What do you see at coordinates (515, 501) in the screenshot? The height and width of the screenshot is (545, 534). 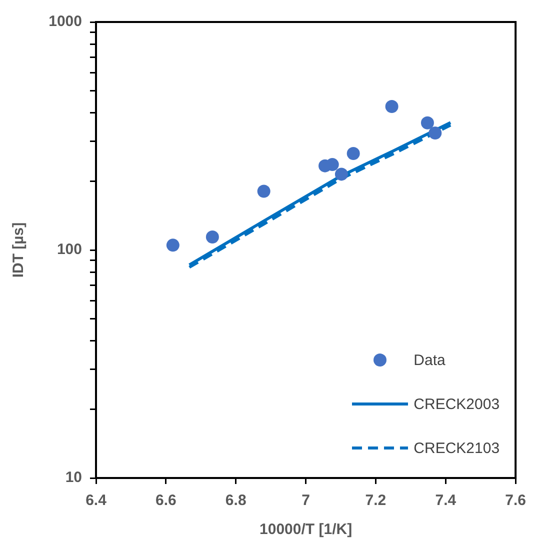 I see `x-tick-label: 7.6` at bounding box center [515, 501].